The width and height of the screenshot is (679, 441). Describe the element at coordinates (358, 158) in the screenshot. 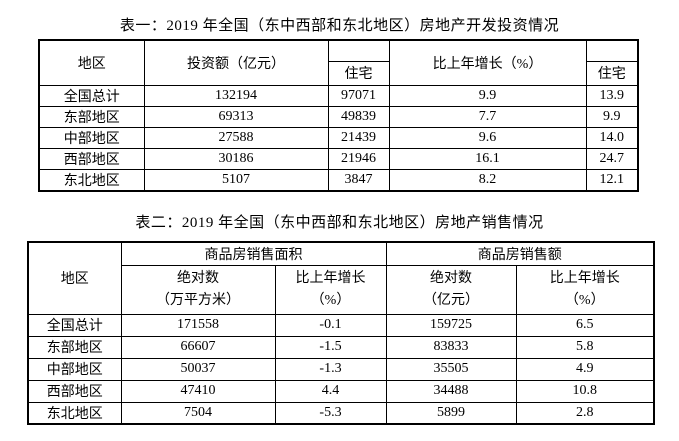

I see `residential-investment-cell: 21946` at that location.